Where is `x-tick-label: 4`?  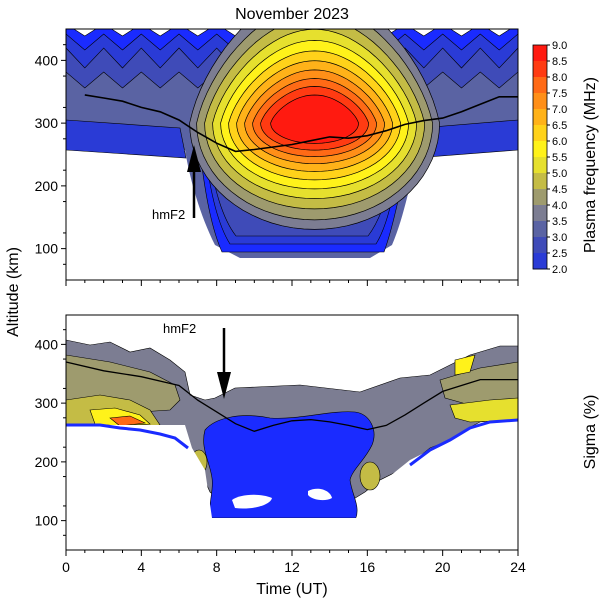 x-tick-label: 4 is located at coordinates (141, 567).